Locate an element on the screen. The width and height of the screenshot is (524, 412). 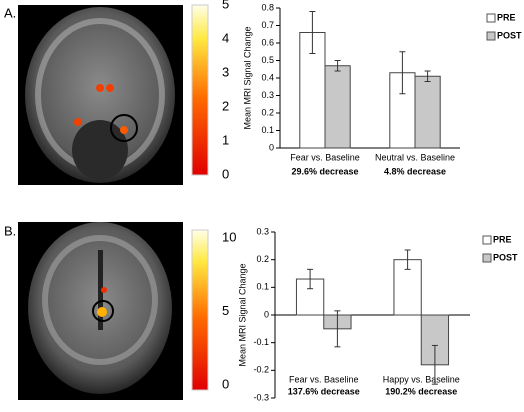
colorbar-b is located at coordinates (200, 310).